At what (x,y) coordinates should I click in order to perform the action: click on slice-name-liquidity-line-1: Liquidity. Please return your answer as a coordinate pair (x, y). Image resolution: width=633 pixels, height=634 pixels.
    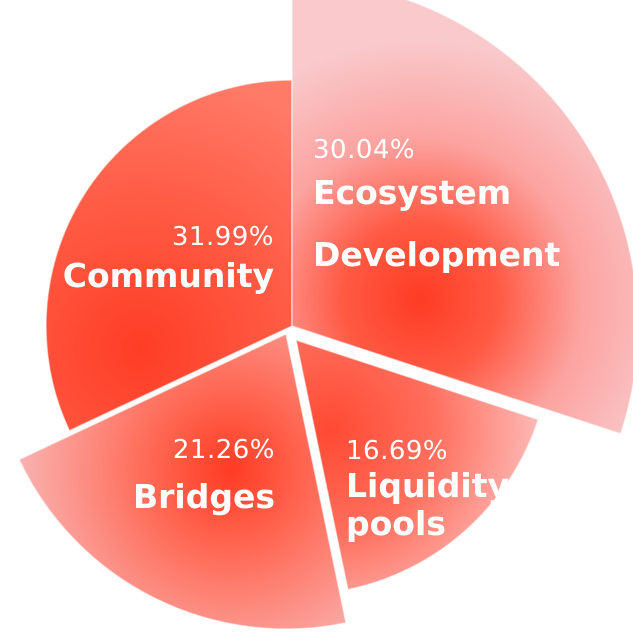
    Looking at the image, I should click on (427, 485).